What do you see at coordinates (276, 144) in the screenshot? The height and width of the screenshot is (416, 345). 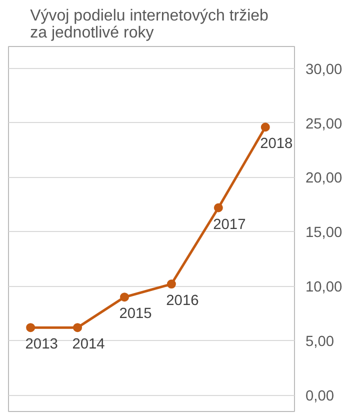 I see `x-tick-label: 2018` at bounding box center [276, 144].